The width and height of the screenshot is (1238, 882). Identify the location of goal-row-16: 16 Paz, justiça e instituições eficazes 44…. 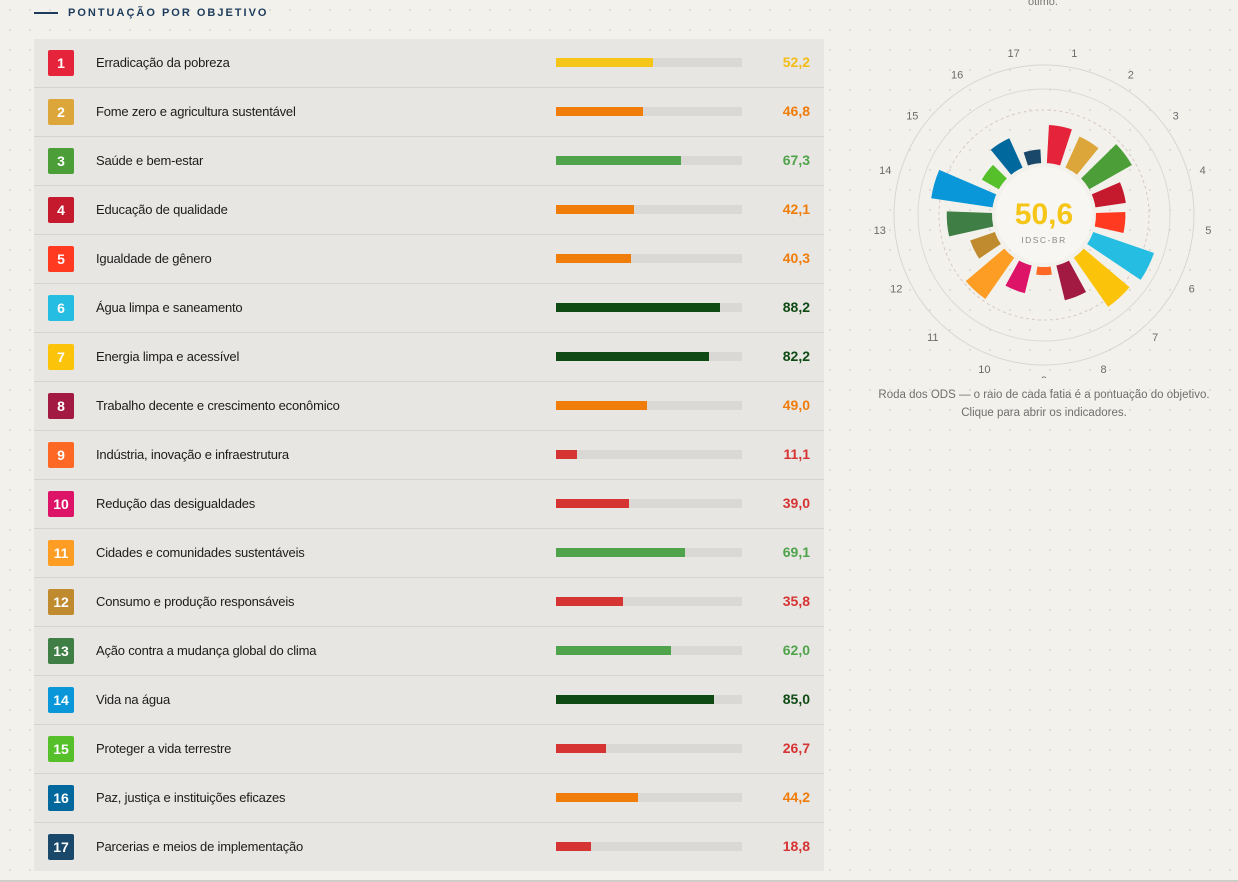
(429, 798).